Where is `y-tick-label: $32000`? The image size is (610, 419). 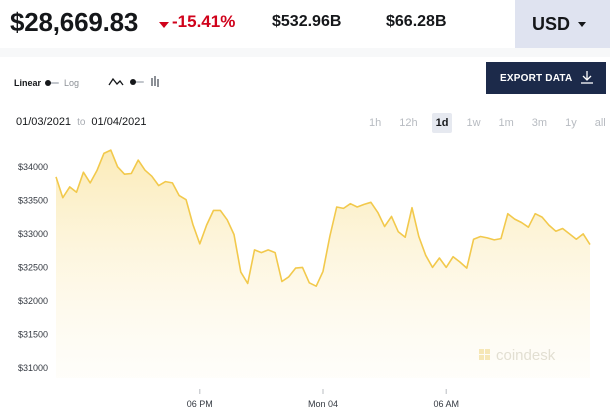
y-tick-label: $32000 is located at coordinates (33, 301).